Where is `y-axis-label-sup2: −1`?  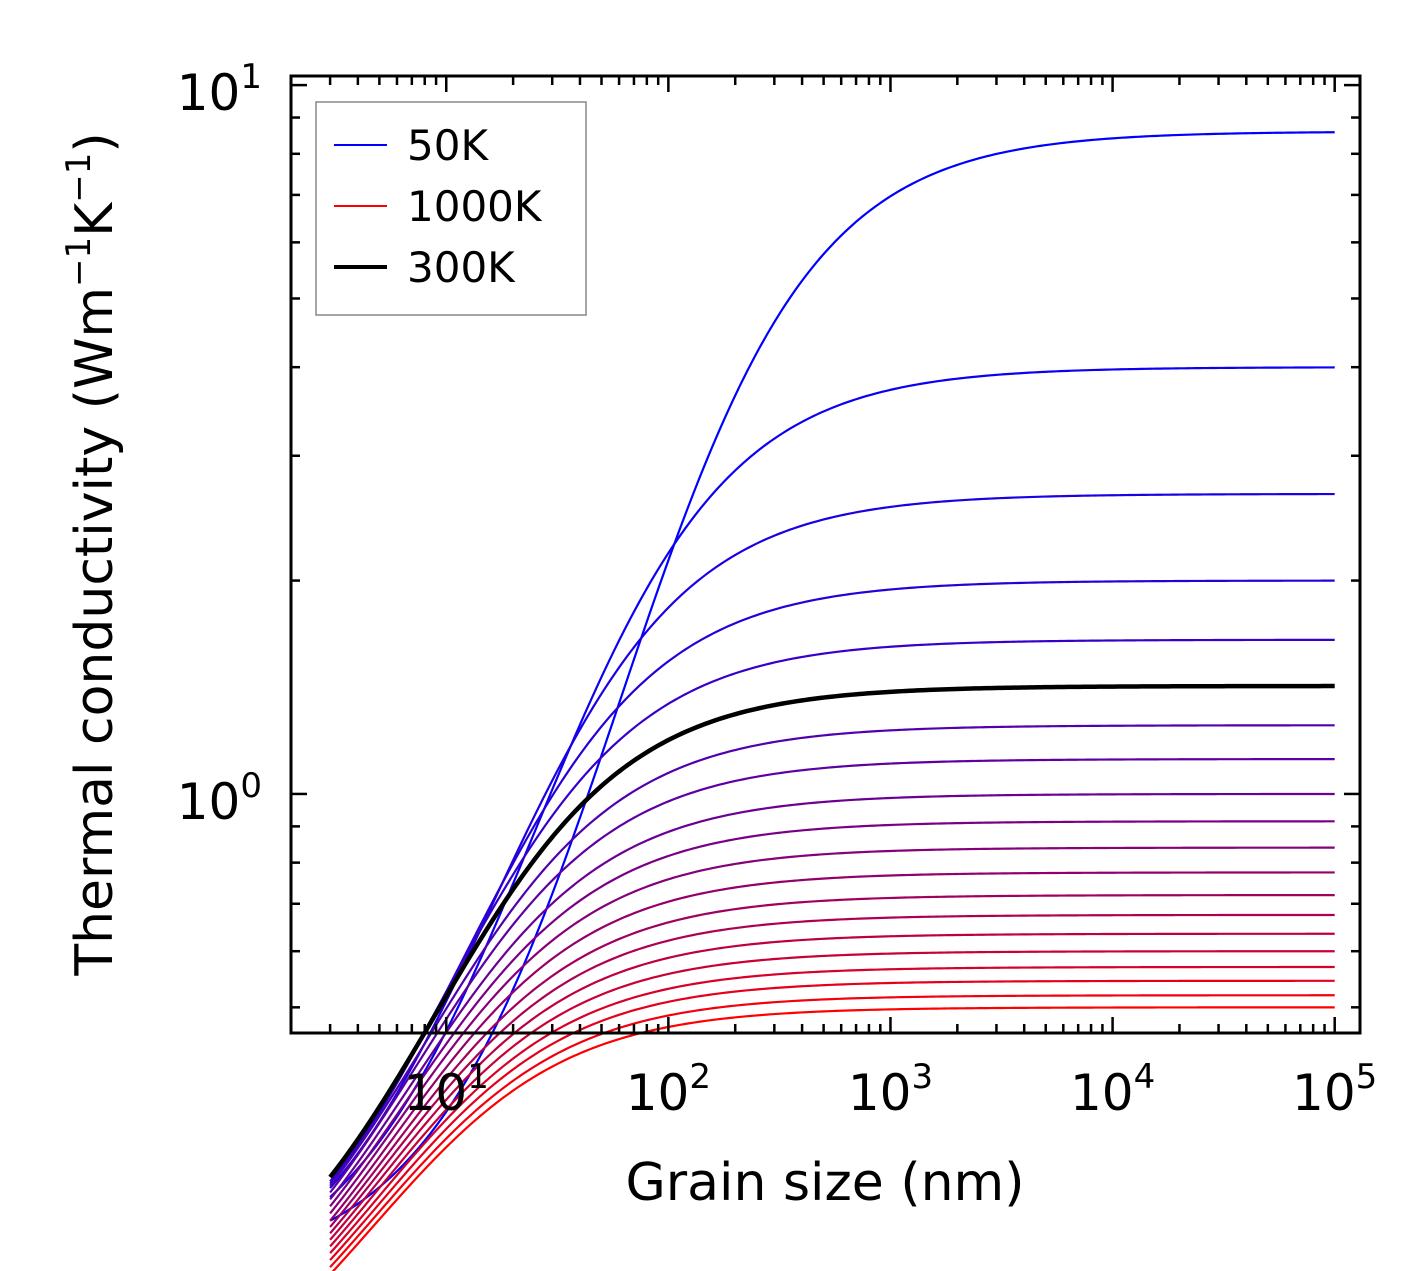 y-axis-label-sup2: −1 is located at coordinates (79, 178).